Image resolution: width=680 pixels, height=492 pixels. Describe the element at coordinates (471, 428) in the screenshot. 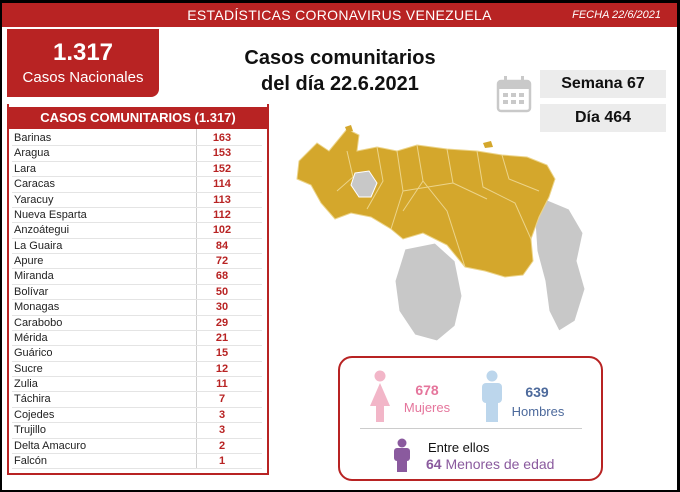

I see `demographics-divider` at that location.